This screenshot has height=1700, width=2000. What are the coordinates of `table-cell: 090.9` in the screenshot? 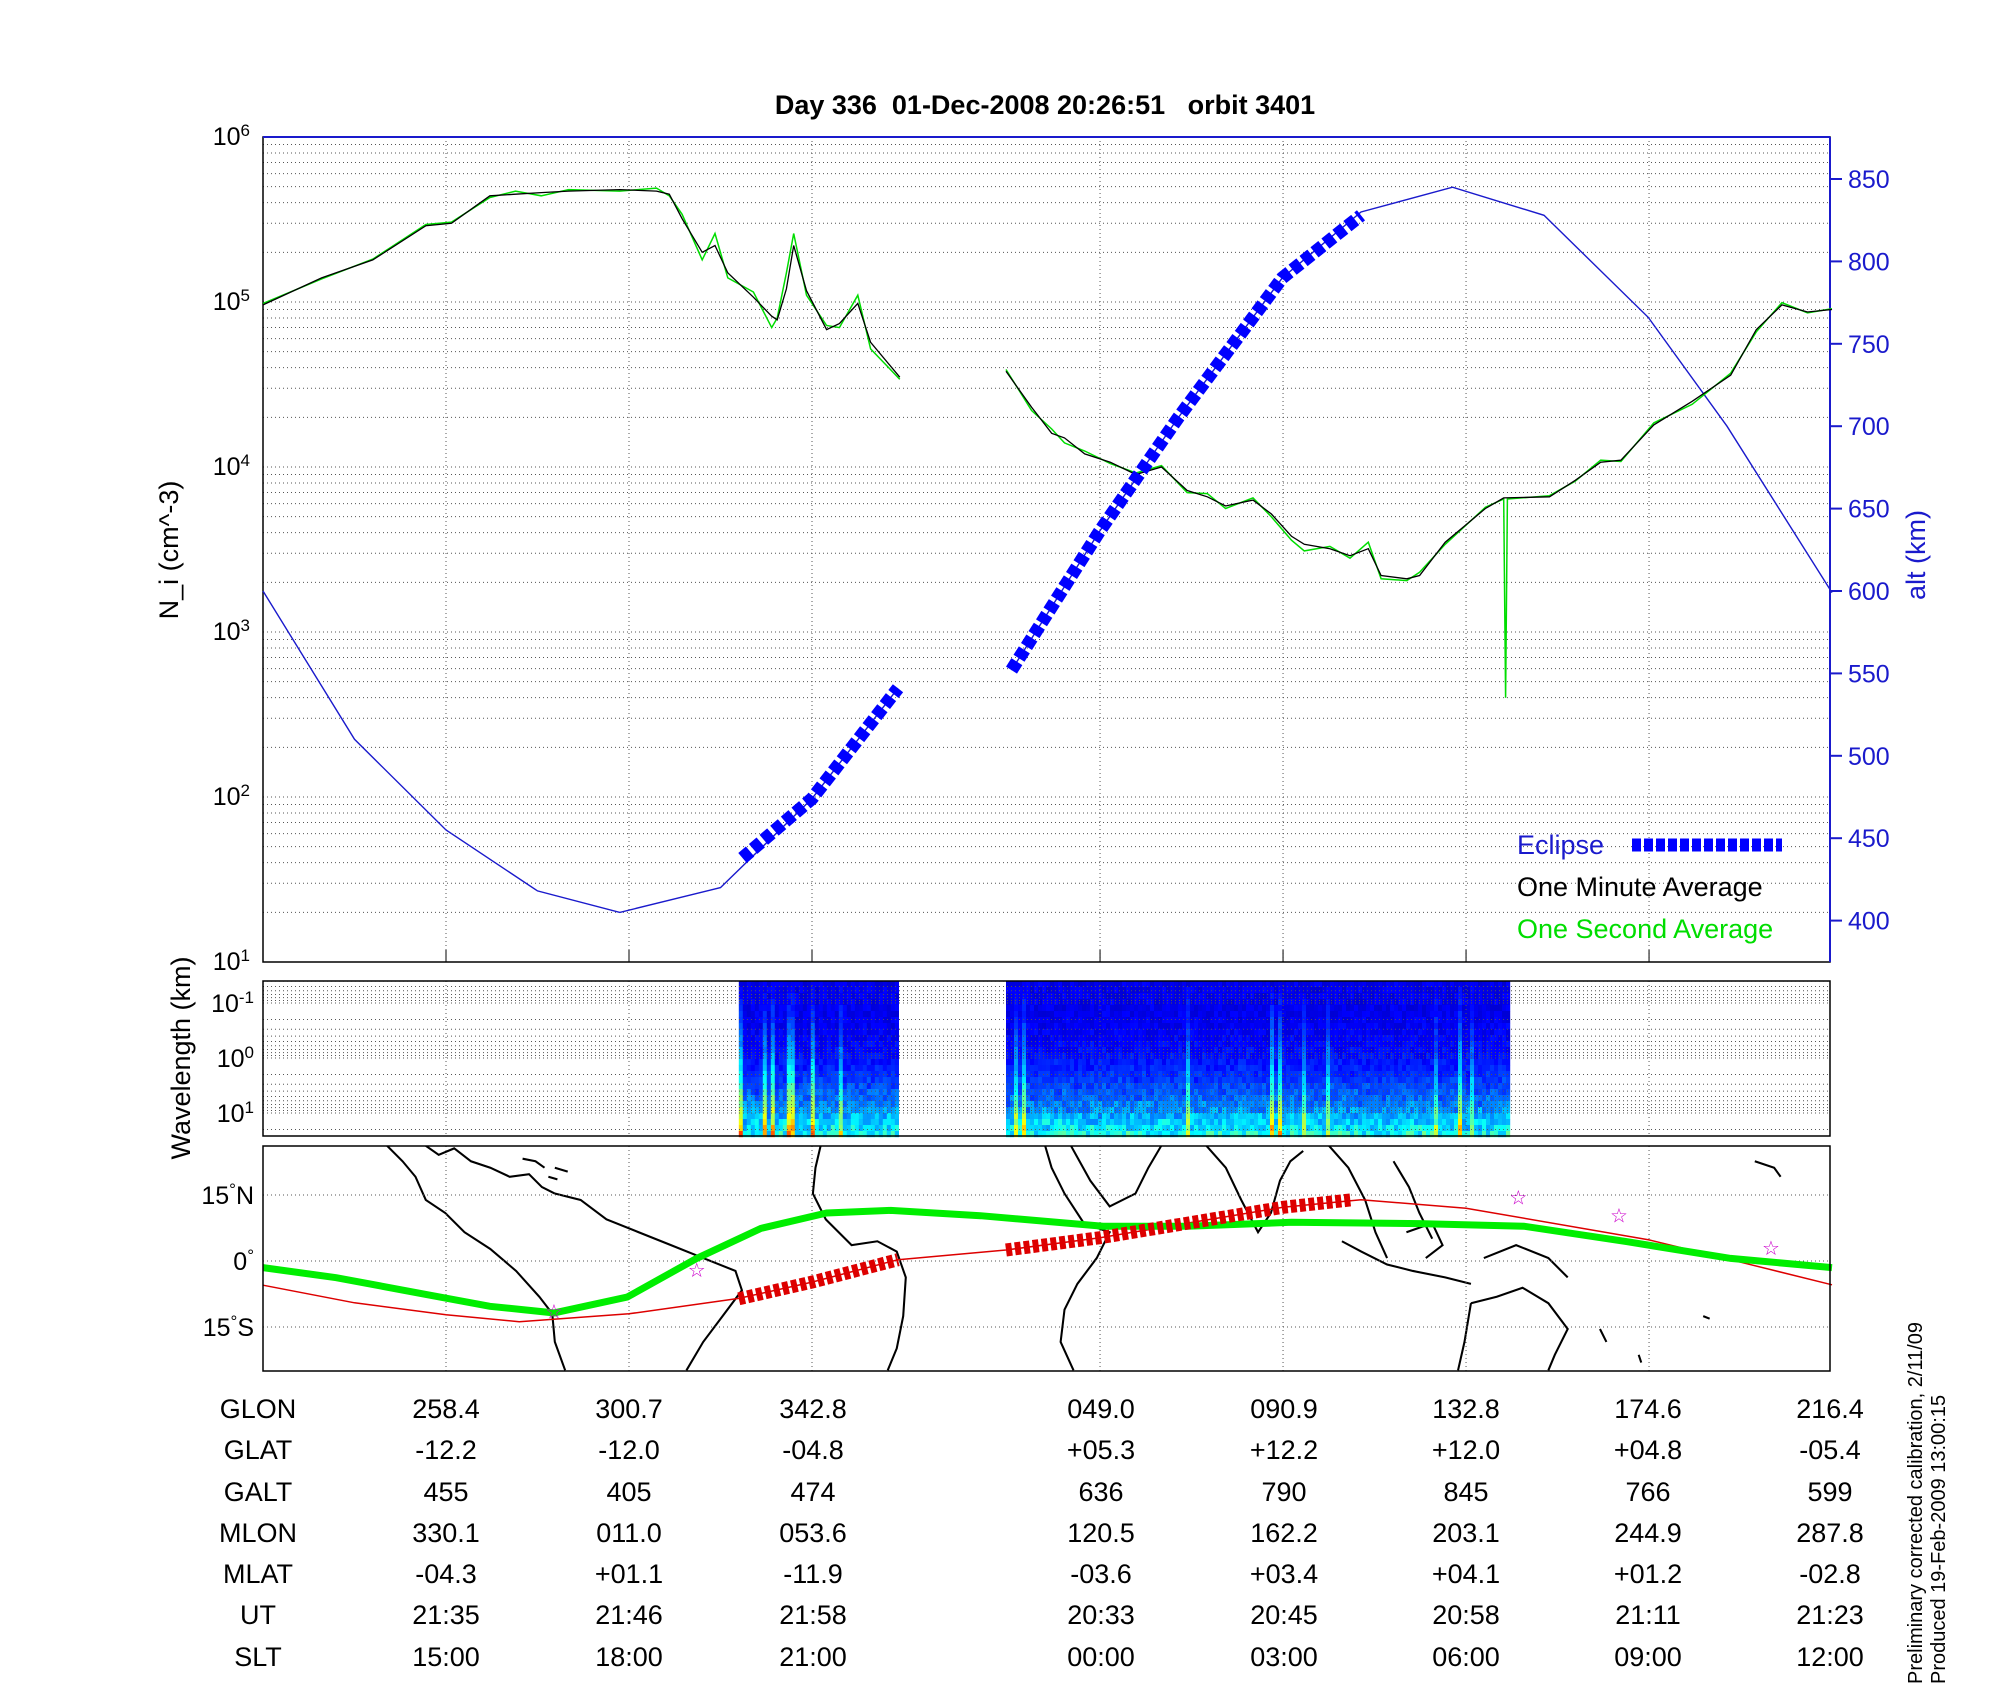 It's located at (1284, 1409).